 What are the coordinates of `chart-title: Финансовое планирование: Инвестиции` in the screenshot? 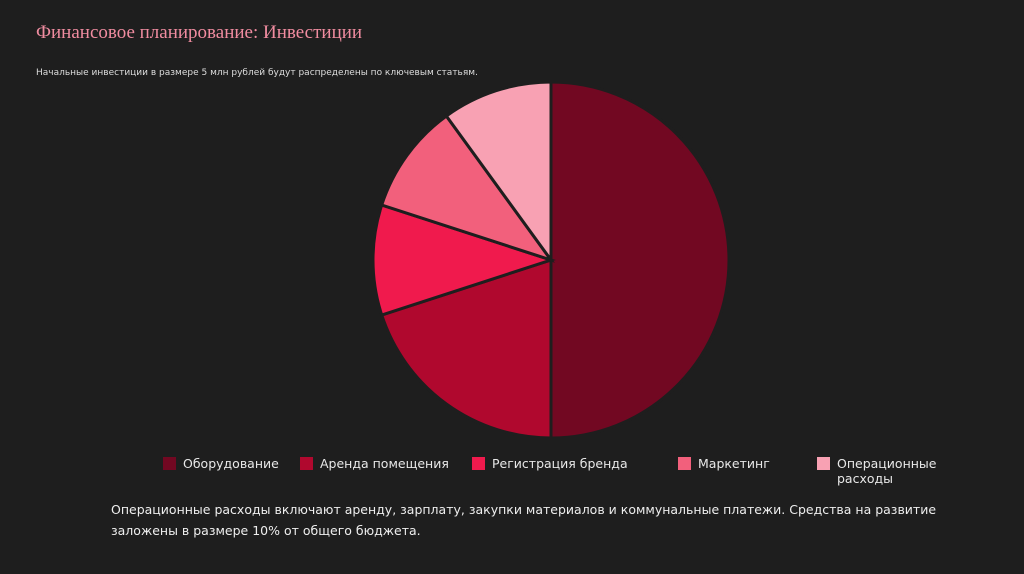 It's located at (199, 32).